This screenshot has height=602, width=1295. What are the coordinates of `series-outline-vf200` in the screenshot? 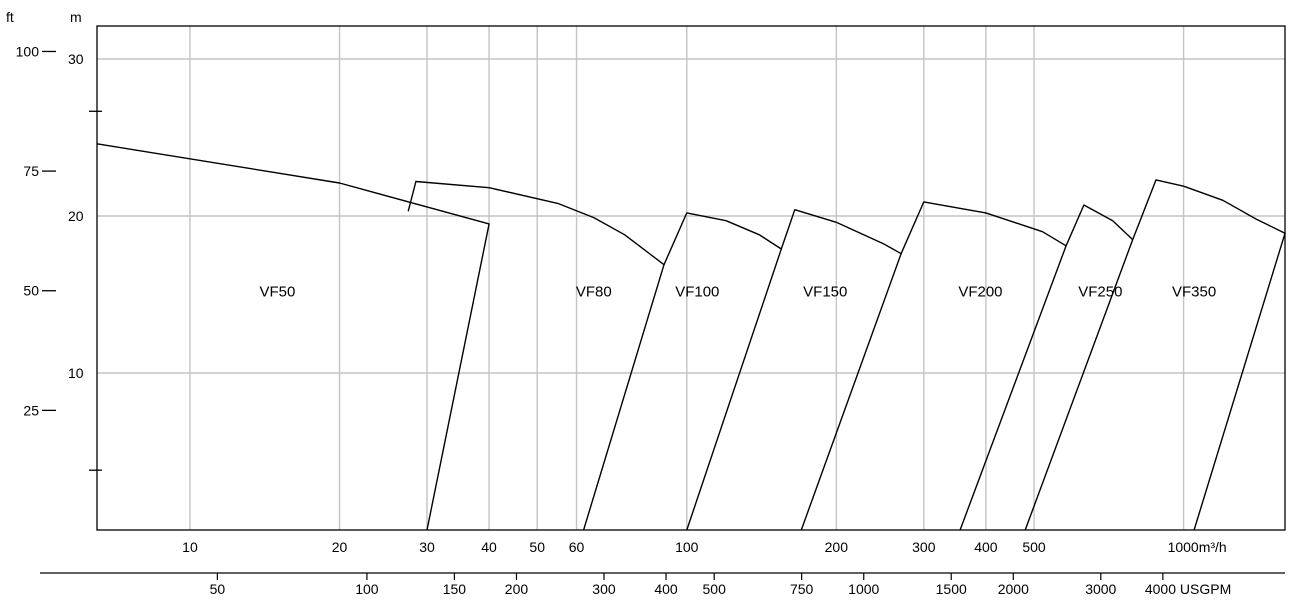 It's located at (983, 366).